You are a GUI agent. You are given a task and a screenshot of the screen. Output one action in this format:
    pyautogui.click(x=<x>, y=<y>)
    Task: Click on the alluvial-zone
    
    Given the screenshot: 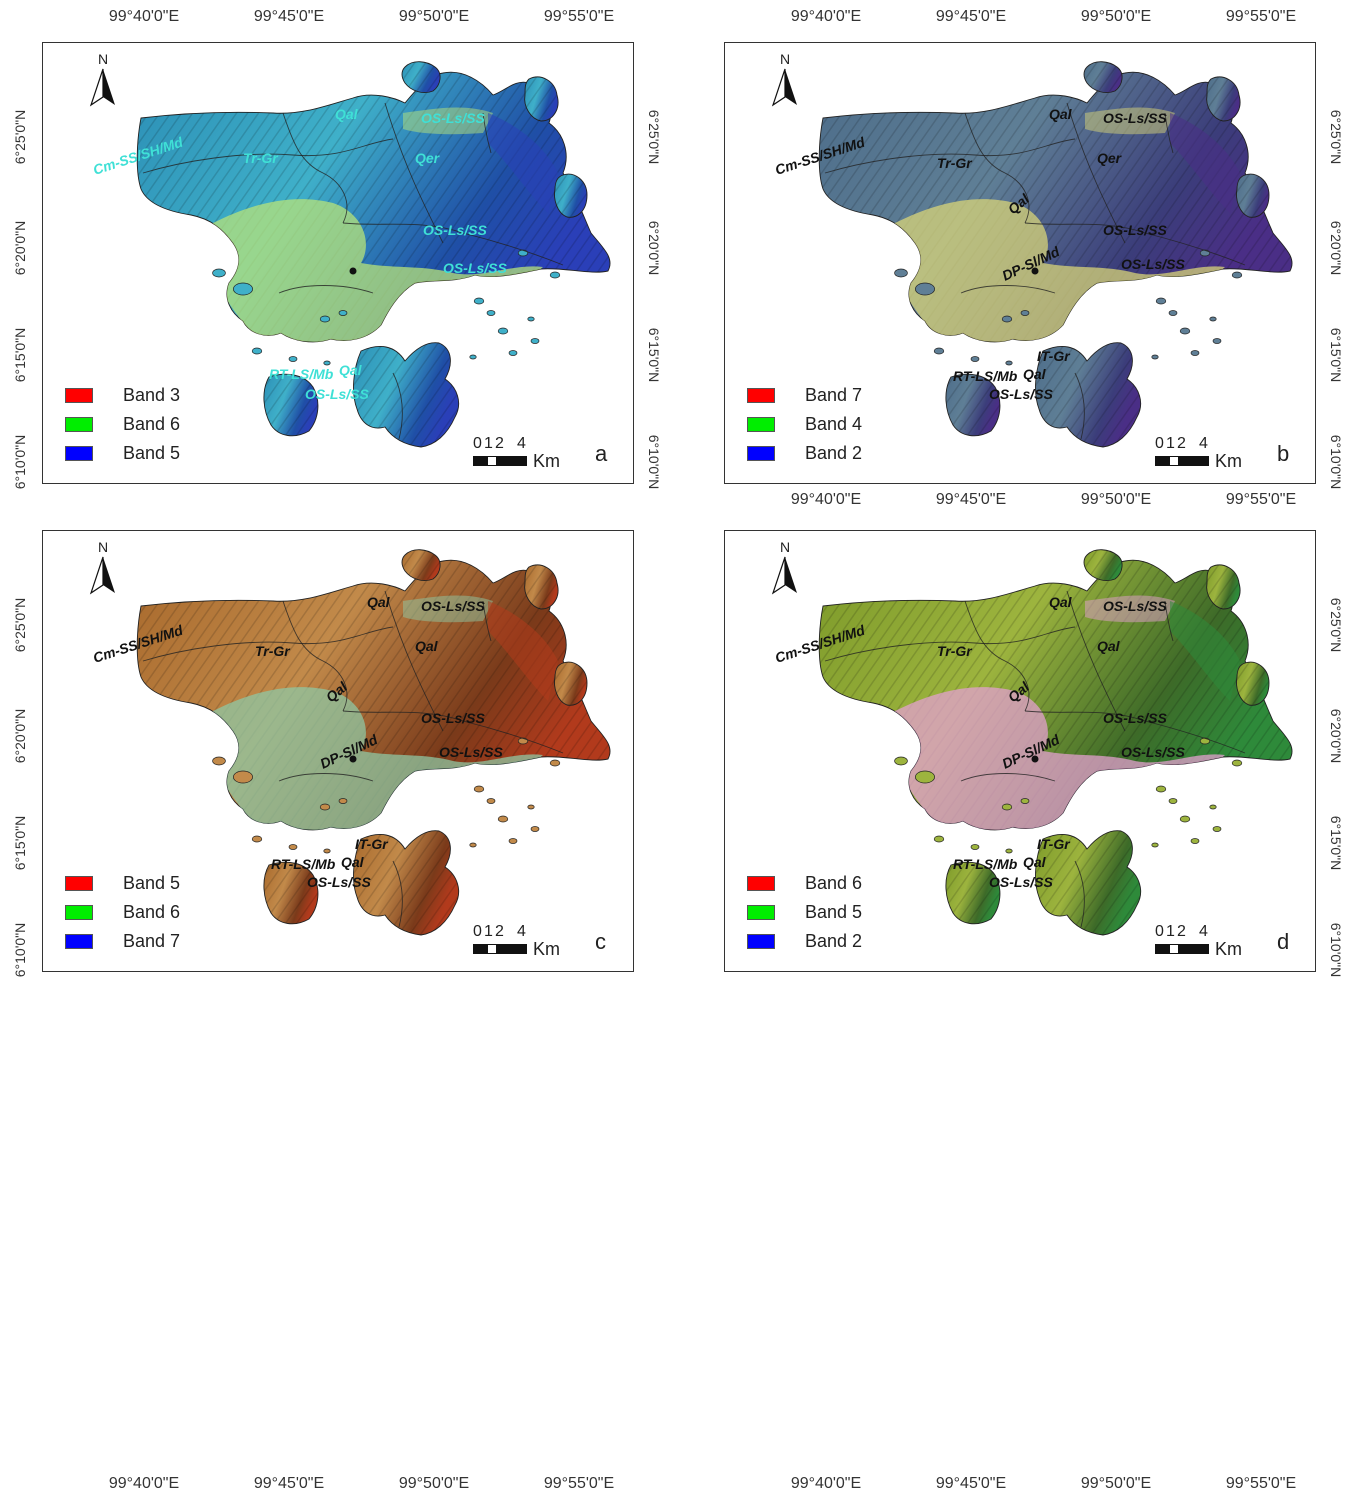 What is the action you would take?
    pyautogui.click(x=1066, y=713)
    